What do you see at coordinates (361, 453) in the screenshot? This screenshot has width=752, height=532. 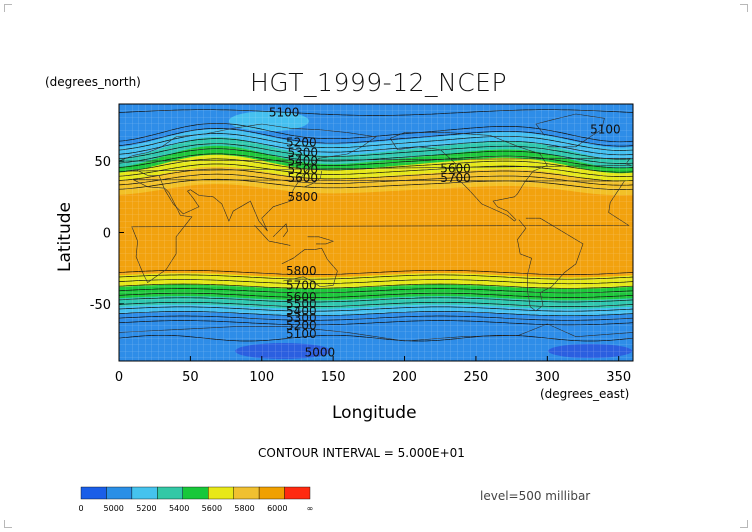 I see `contour-interval-label: CONTOUR INTERVAL = 5.000E+01` at bounding box center [361, 453].